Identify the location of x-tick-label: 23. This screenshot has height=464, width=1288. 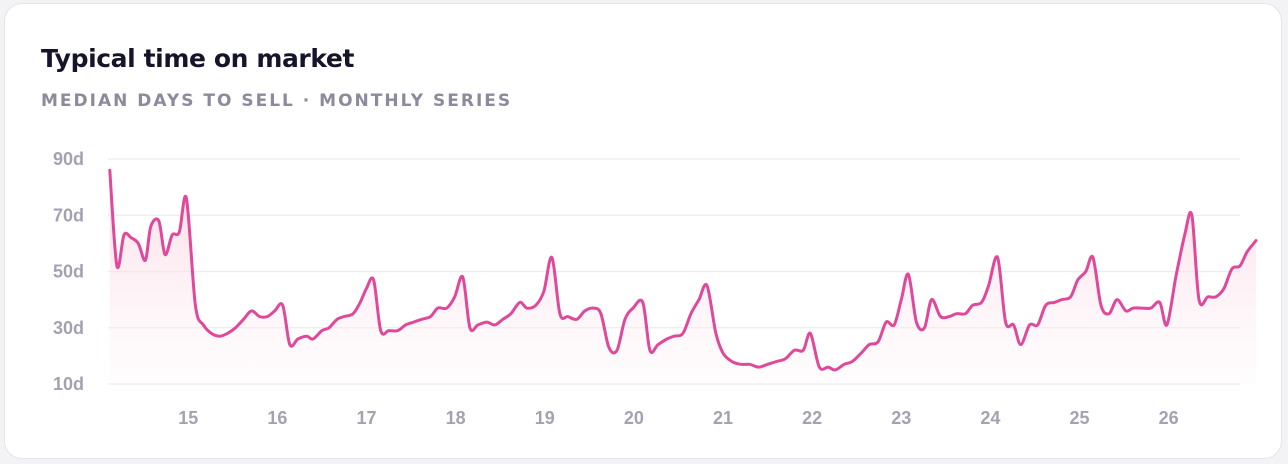
(901, 418).